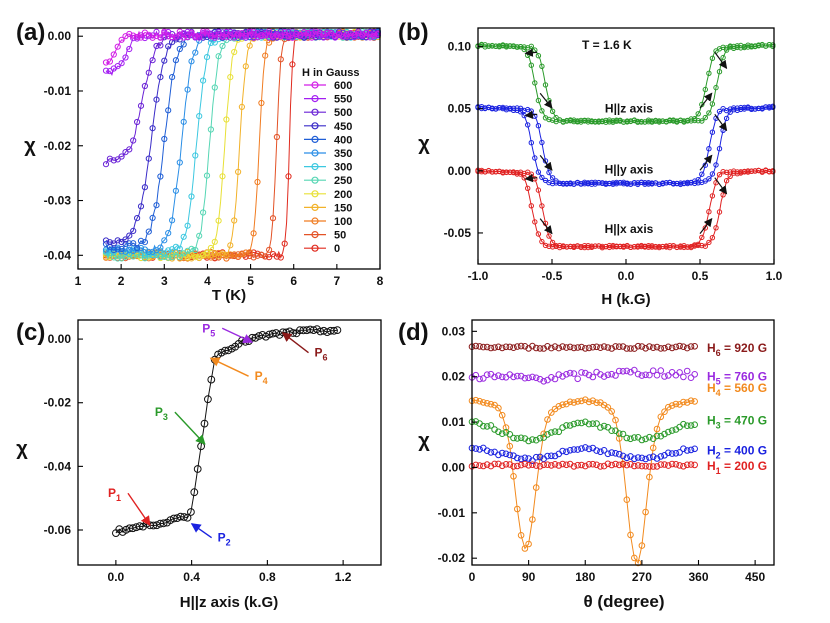 The width and height of the screenshot is (830, 623). Describe the element at coordinates (58, 201) in the screenshot. I see `y-tick-label: -0.03` at that location.